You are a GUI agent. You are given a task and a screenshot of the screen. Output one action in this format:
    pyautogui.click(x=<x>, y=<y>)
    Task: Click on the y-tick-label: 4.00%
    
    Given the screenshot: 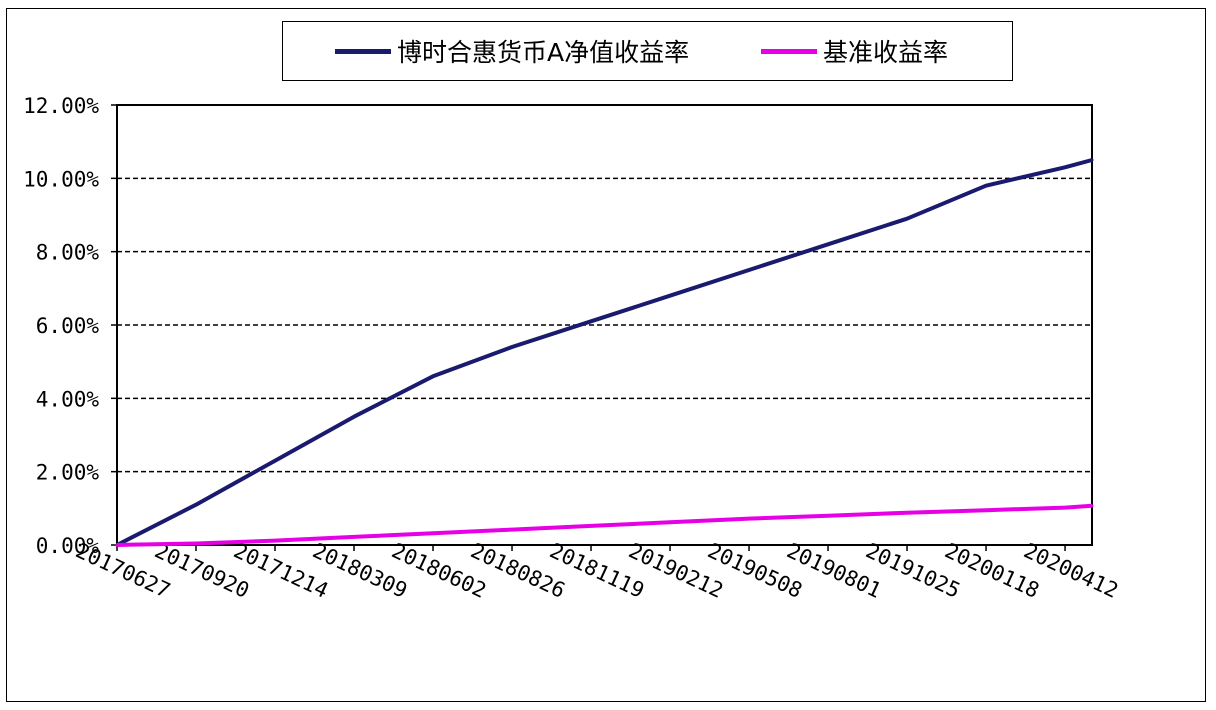 What is the action you would take?
    pyautogui.click(x=68, y=399)
    